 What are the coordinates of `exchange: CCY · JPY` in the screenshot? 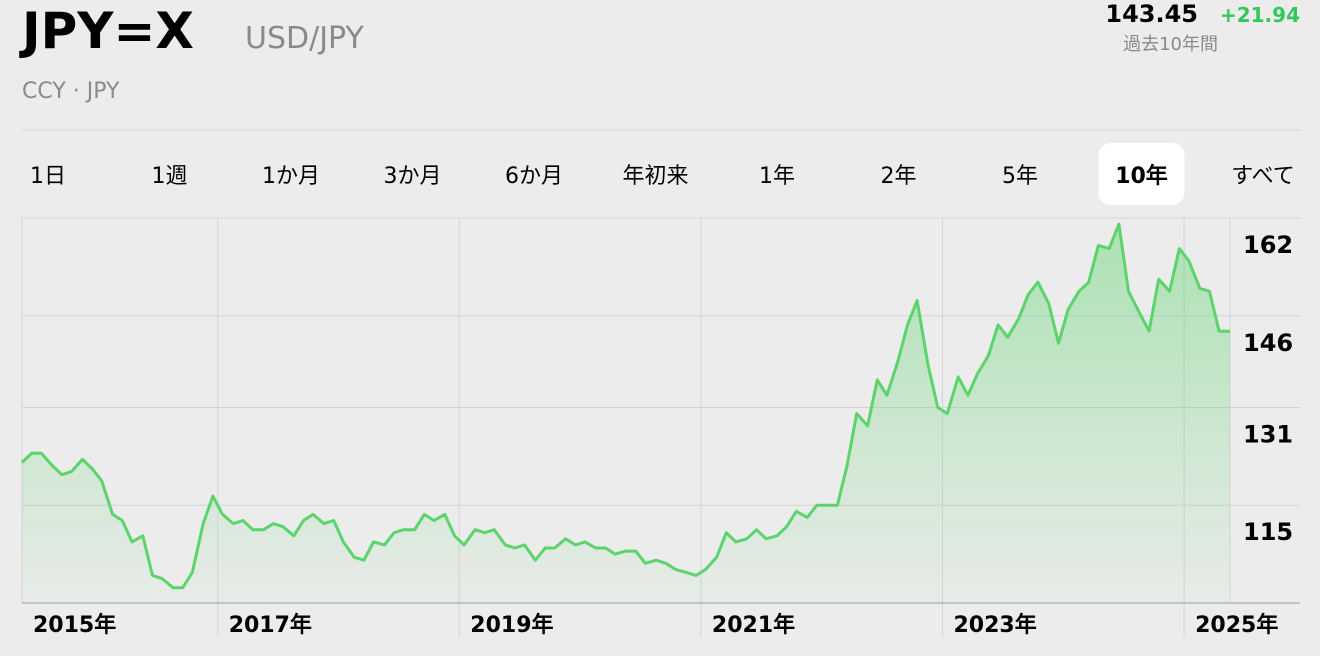 It's located at (71, 91).